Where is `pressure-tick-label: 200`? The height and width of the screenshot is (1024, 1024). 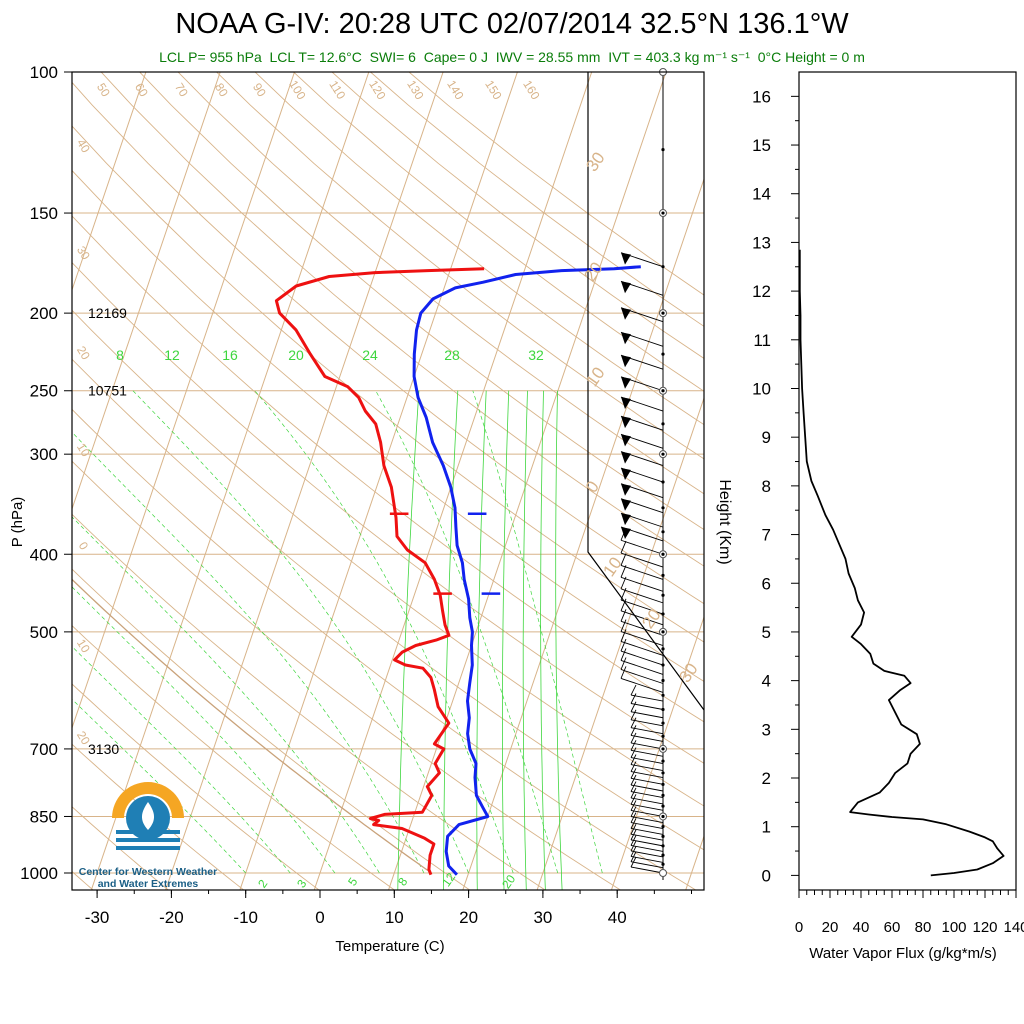 pressure-tick-label: 200 is located at coordinates (44, 313).